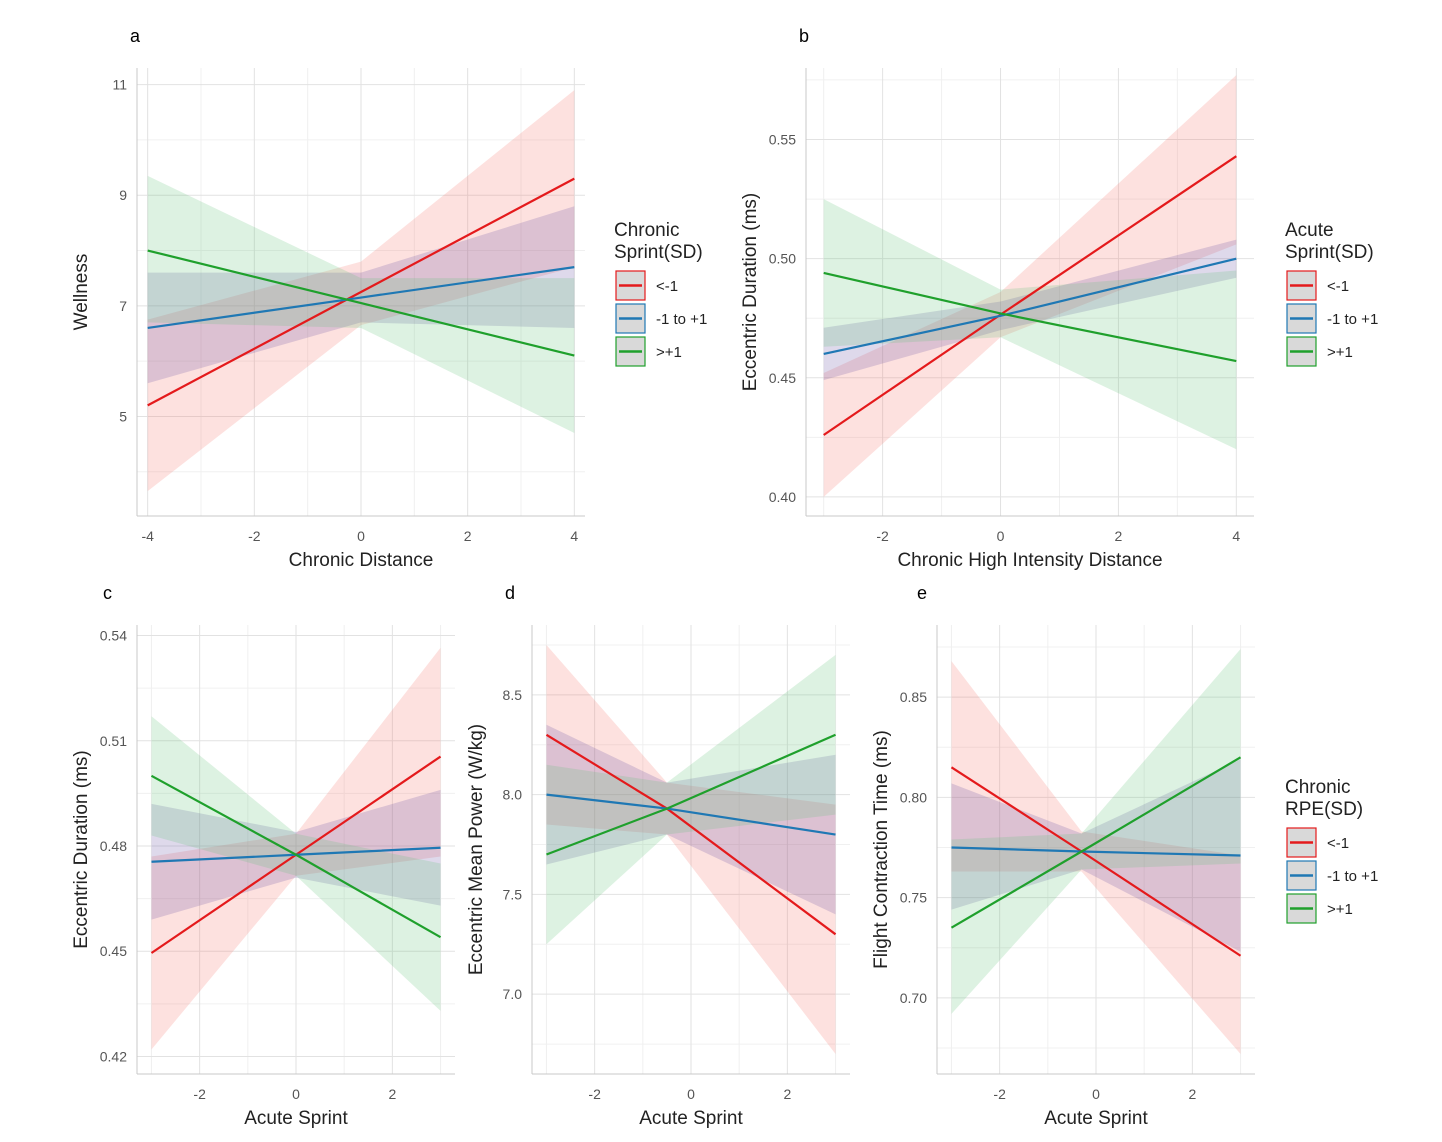  I want to click on y-tick-label: 0.48, so click(113, 846).